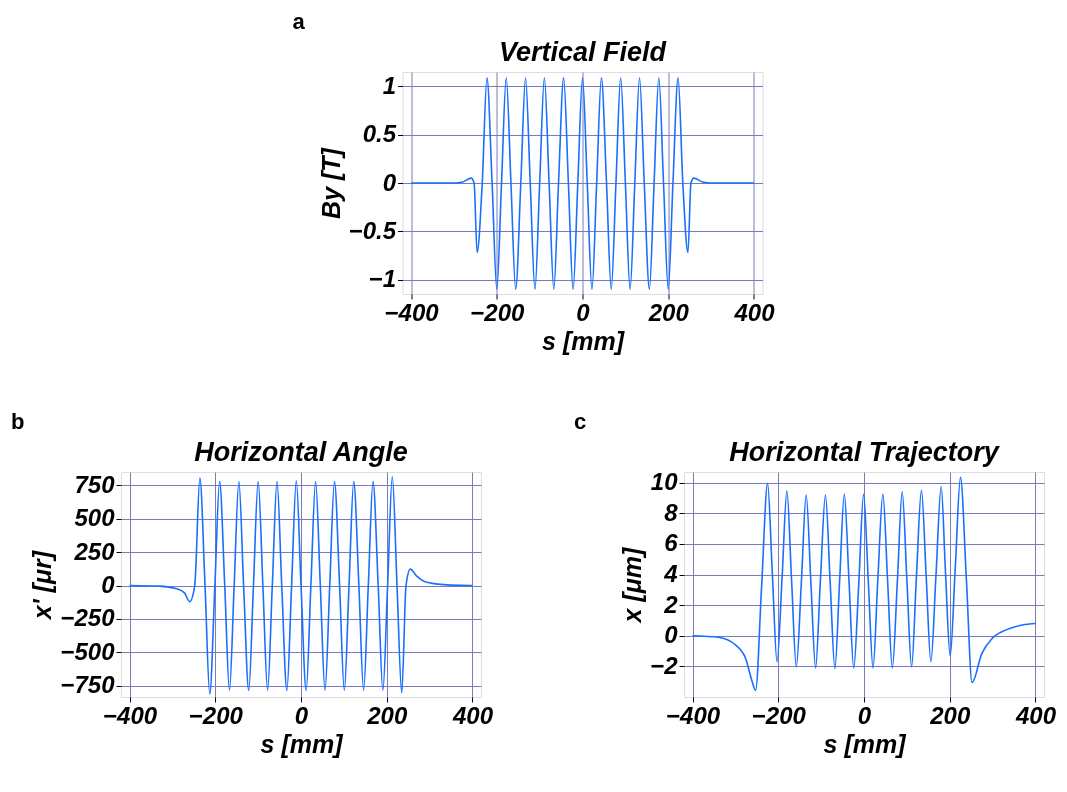  What do you see at coordinates (42, 585) in the screenshot?
I see `y-axis-title: x' [μr]` at bounding box center [42, 585].